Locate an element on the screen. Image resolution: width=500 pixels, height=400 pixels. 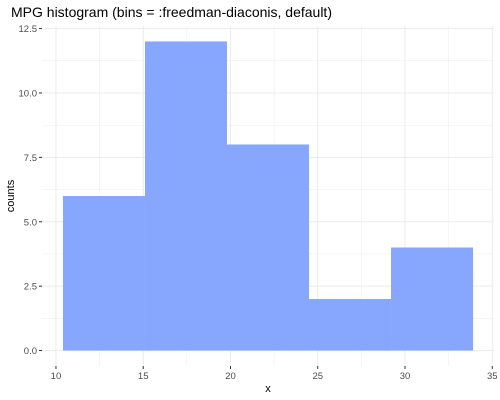
y-tick-label: 2.5 is located at coordinates (30, 287).